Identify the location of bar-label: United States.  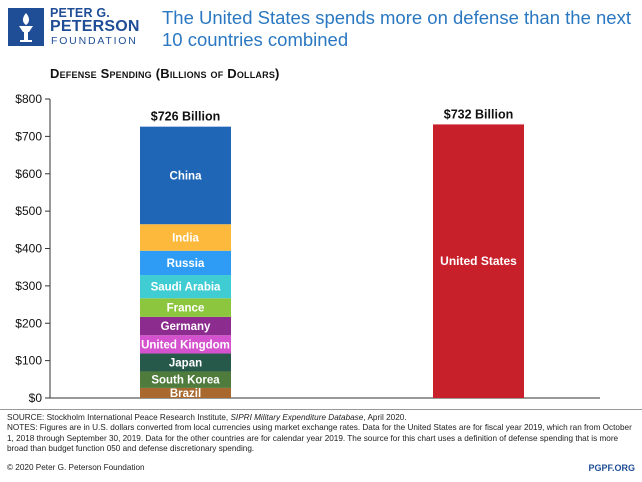
(478, 261).